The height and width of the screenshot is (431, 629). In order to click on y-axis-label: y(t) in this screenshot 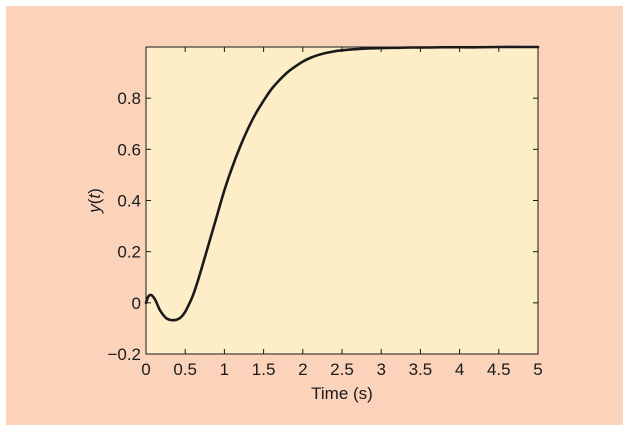, I will do `click(94, 201)`.